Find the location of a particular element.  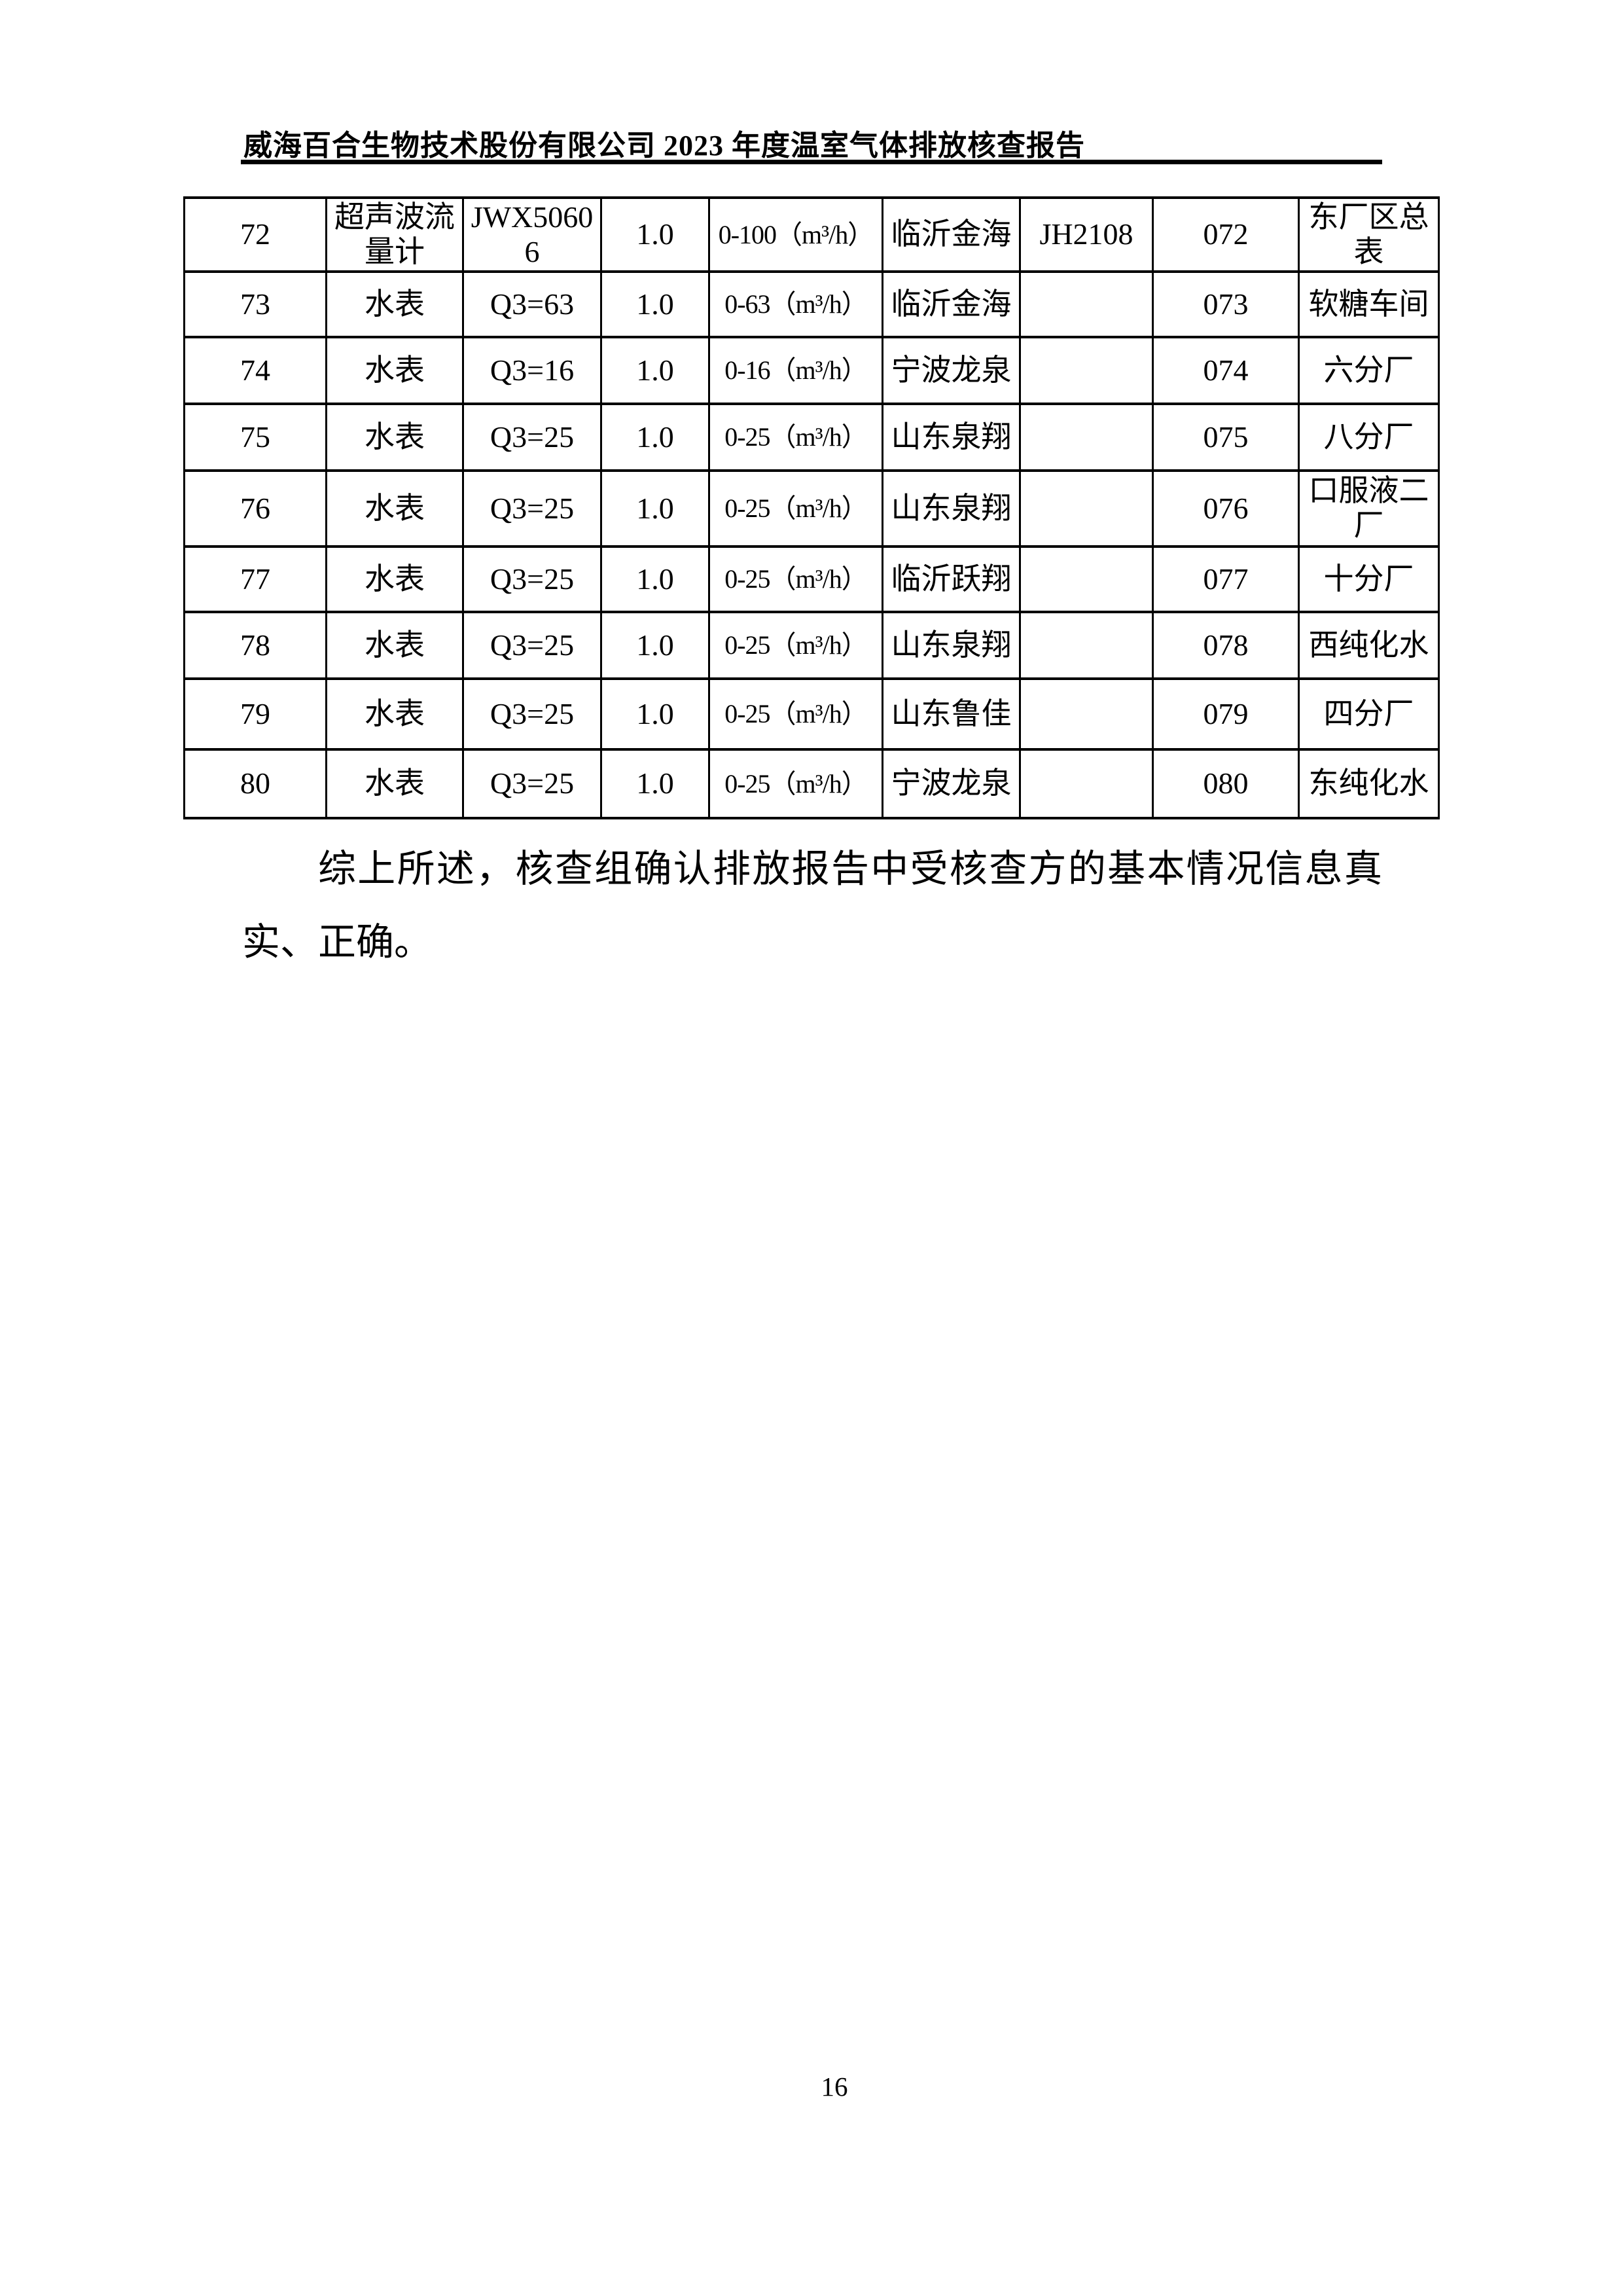

table-row: 80 水表 Q3=25 1.0 0-25（m³/h） 宁波龙泉 080 东纯化水 is located at coordinates (811, 783).